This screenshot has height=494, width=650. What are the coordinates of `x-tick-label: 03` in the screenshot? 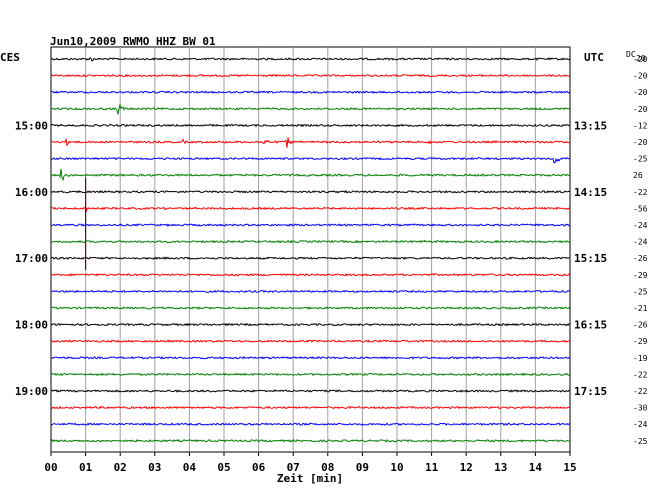 It's located at (154, 467).